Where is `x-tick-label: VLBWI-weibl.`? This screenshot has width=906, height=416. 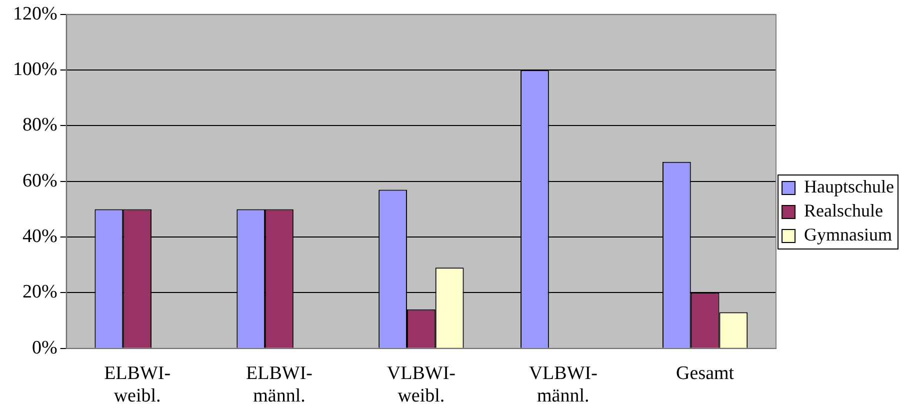
x-tick-label: VLBWI-weibl. is located at coordinates (421, 384).